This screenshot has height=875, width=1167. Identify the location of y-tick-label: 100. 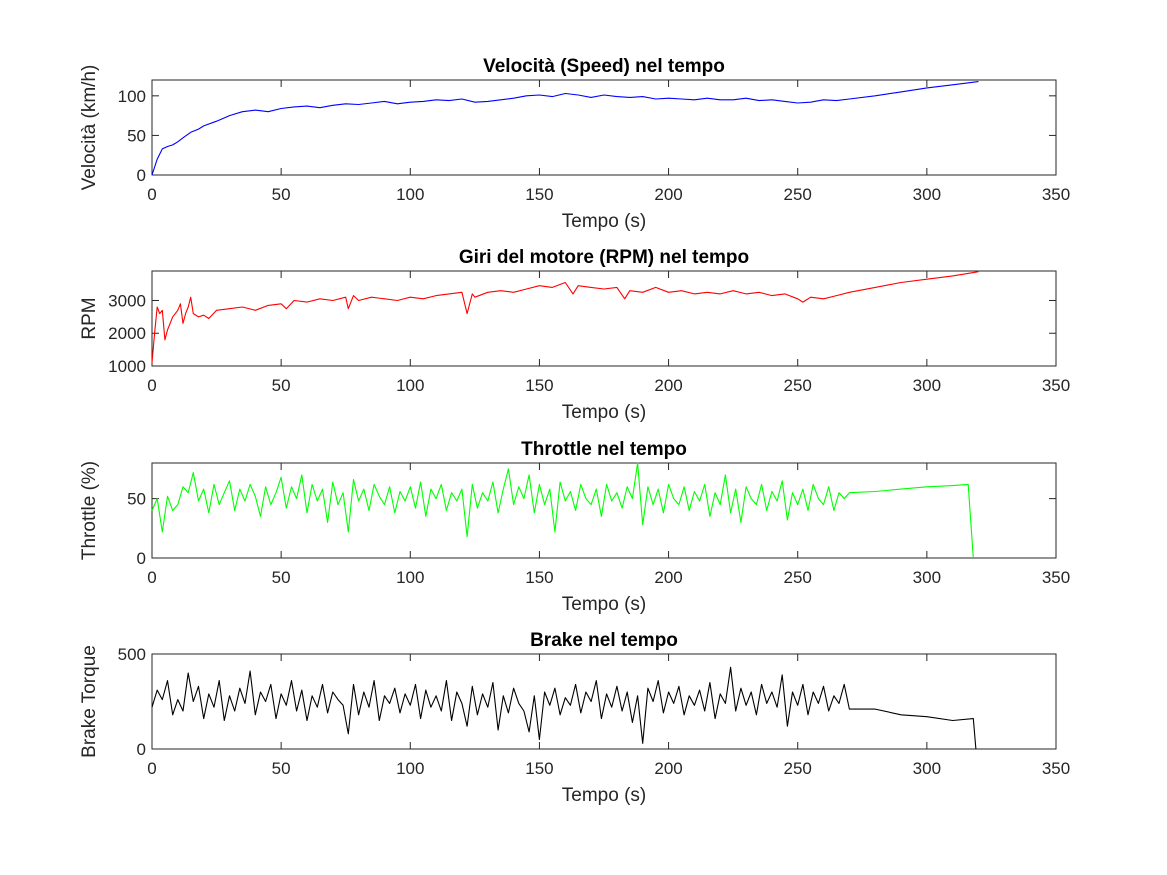
(132, 96).